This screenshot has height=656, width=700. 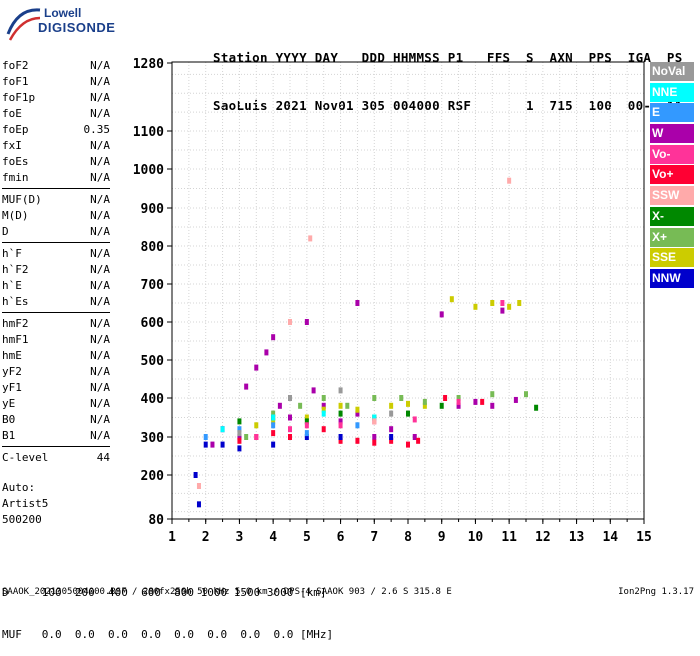 What do you see at coordinates (153, 399) in the screenshot?
I see `y-tick-label: 400` at bounding box center [153, 399].